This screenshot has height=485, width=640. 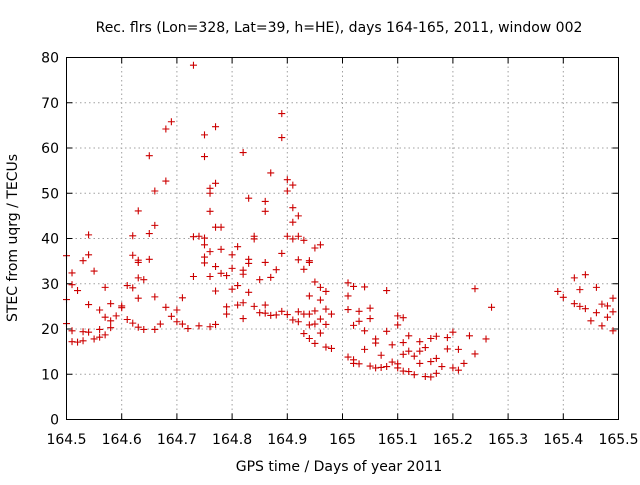 What do you see at coordinates (453, 440) in the screenshot?
I see `x-tick-label: 165.2` at bounding box center [453, 440].